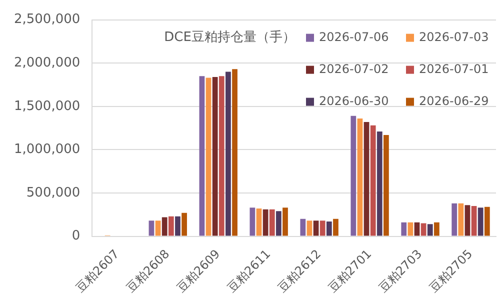  I want to click on y-tick-label: 500,000, so click(53, 192).